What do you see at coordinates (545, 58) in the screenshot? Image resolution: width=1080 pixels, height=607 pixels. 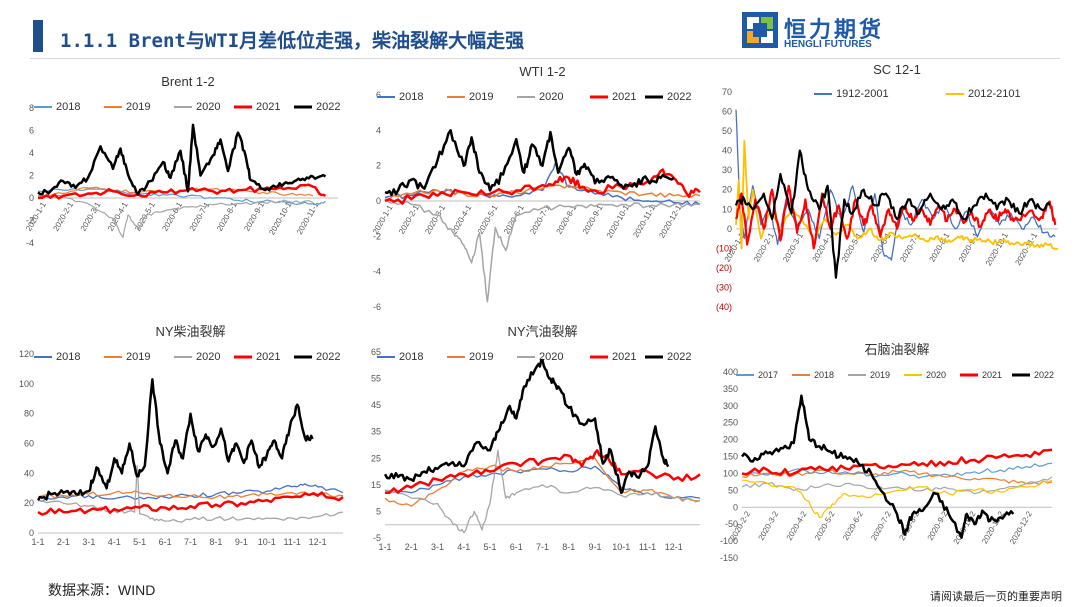 I see `header-divider` at bounding box center [545, 58].